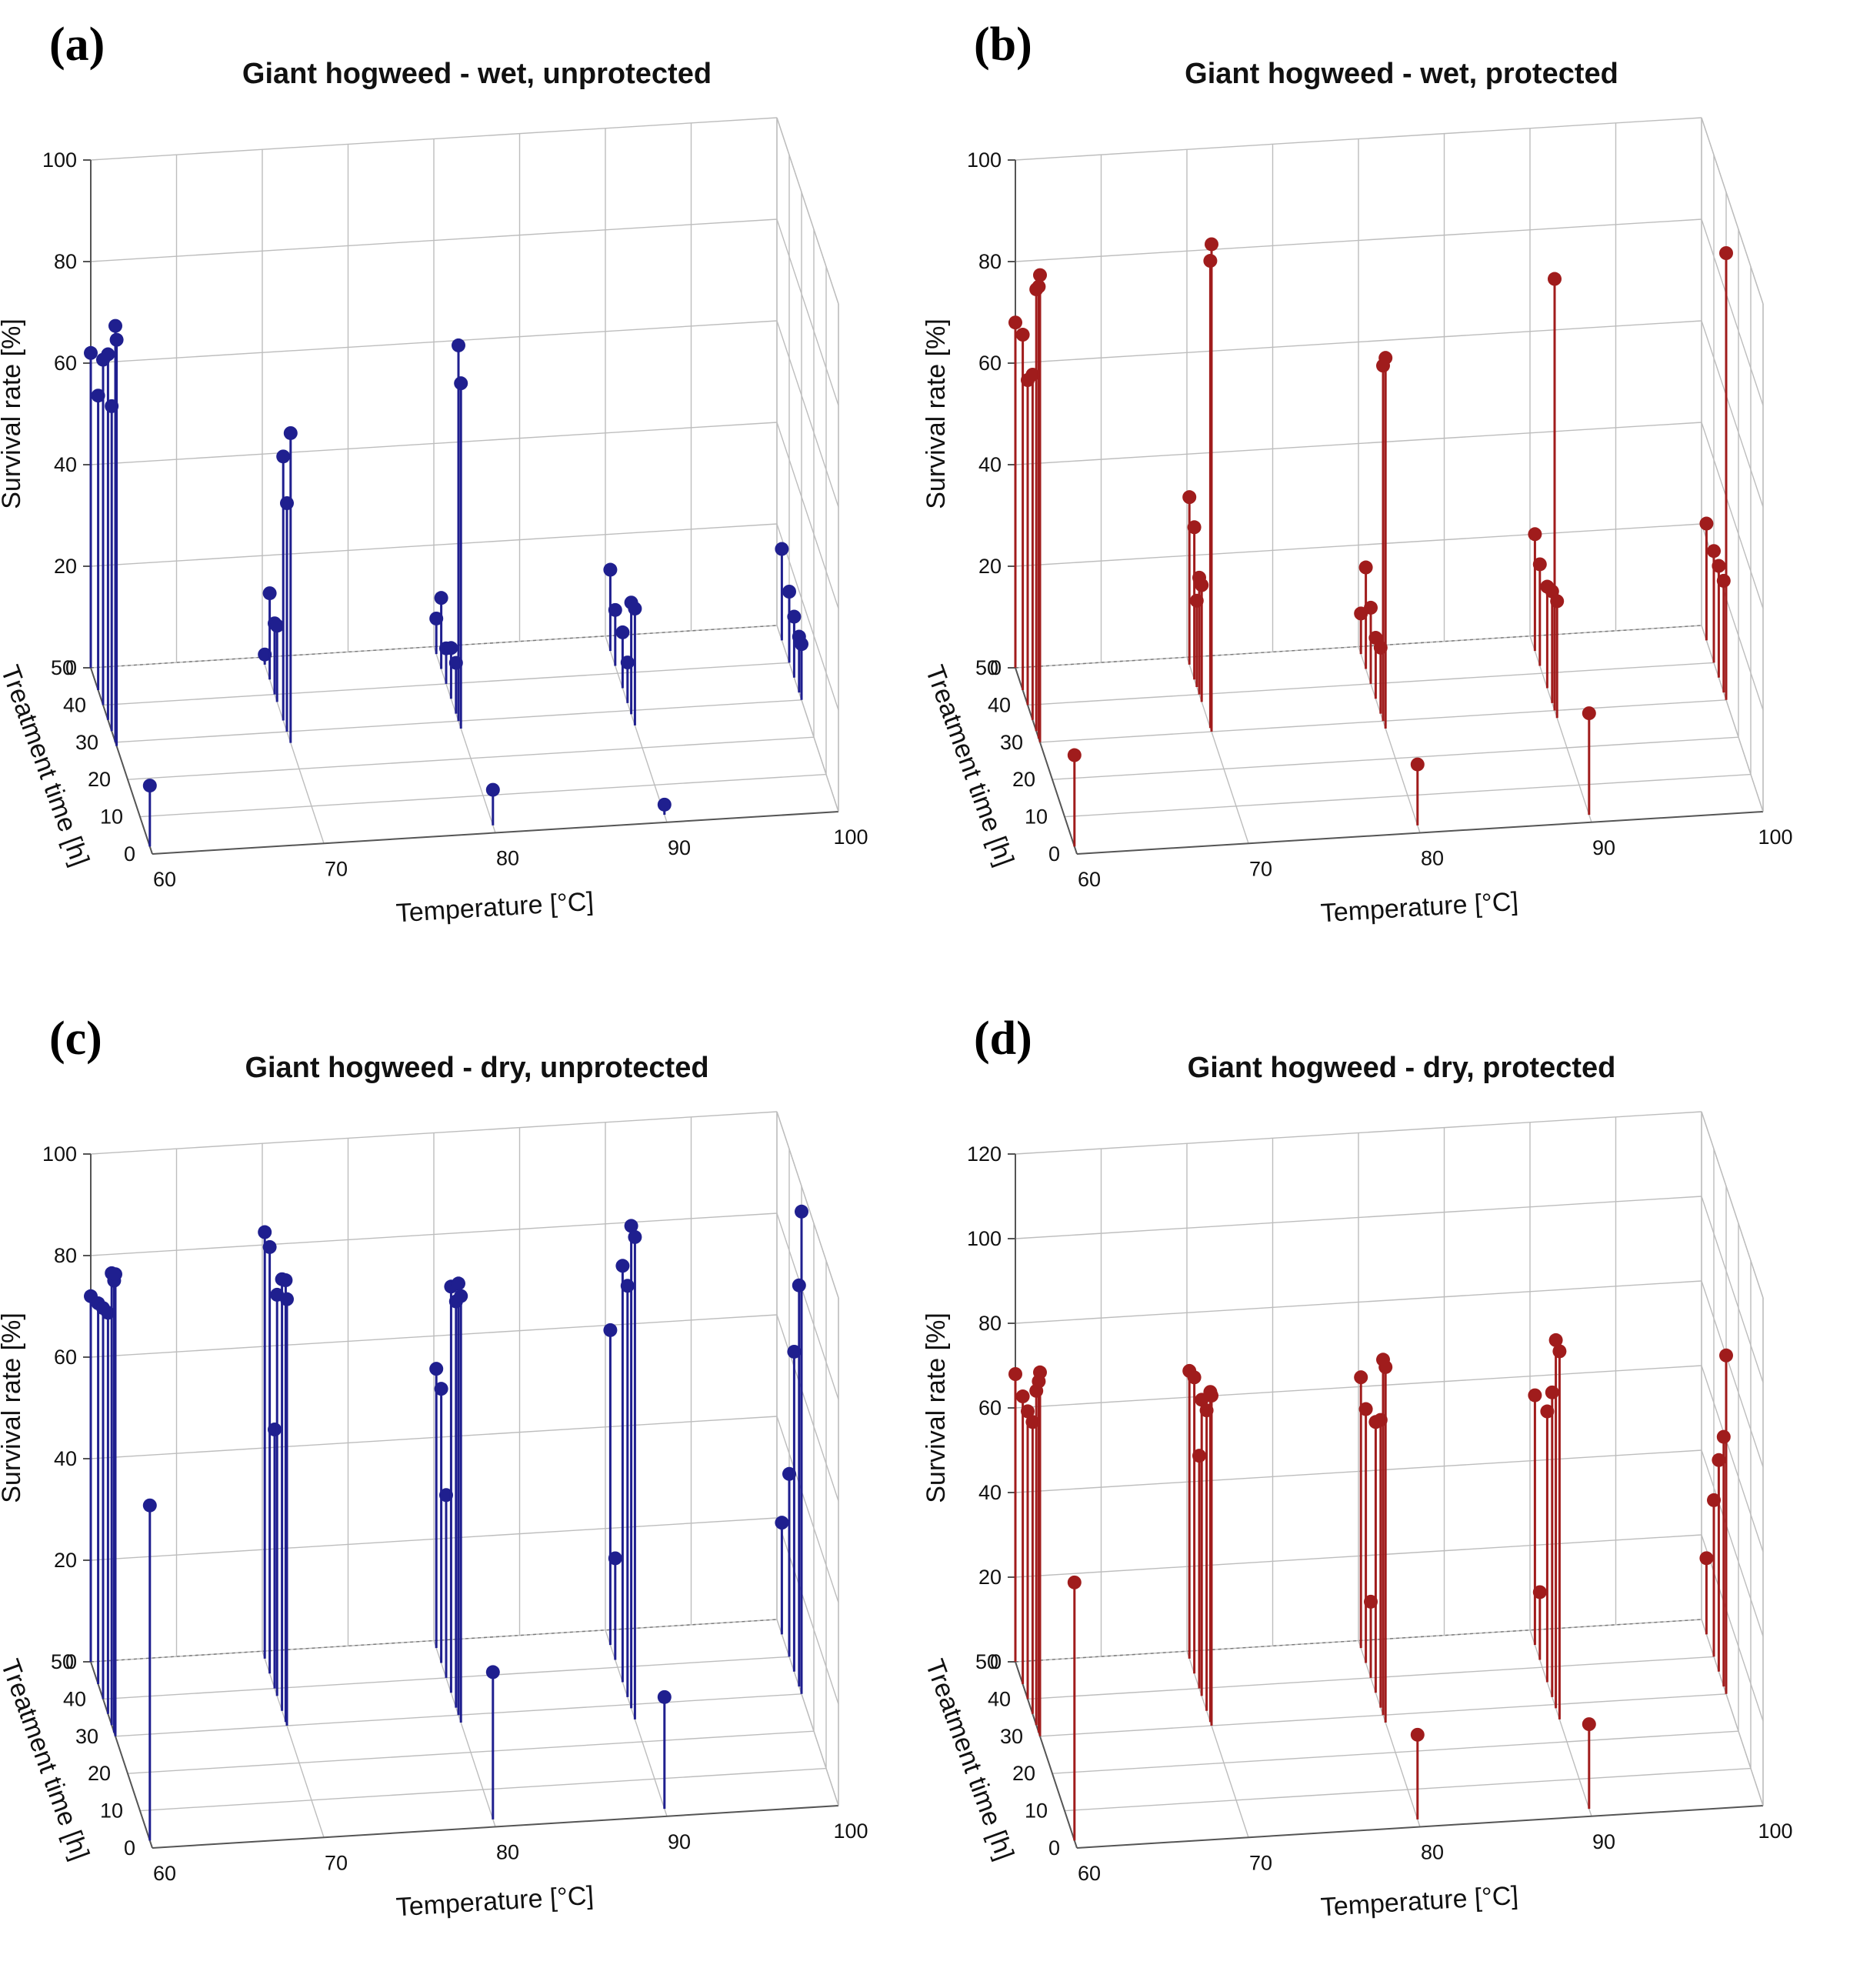 This screenshot has height=1988, width=1850. What do you see at coordinates (66, 465) in the screenshot?
I see `z-tick-label: 40` at bounding box center [66, 465].